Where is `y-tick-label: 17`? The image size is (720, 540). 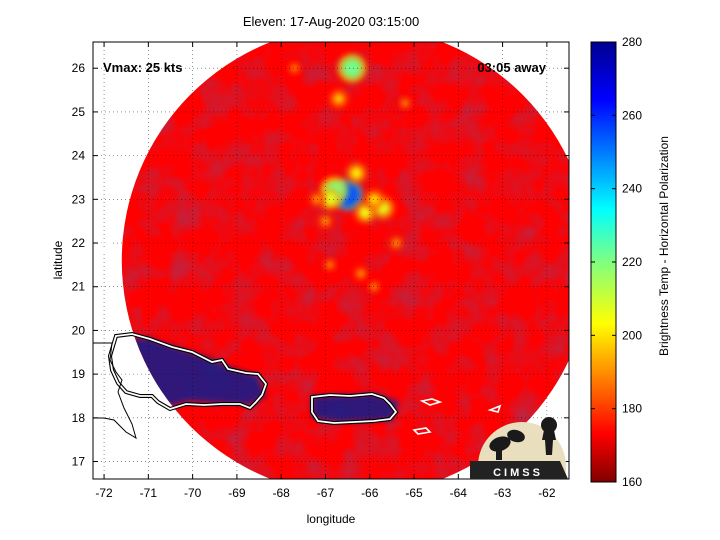 y-tick-label: 17 is located at coordinates (79, 462).